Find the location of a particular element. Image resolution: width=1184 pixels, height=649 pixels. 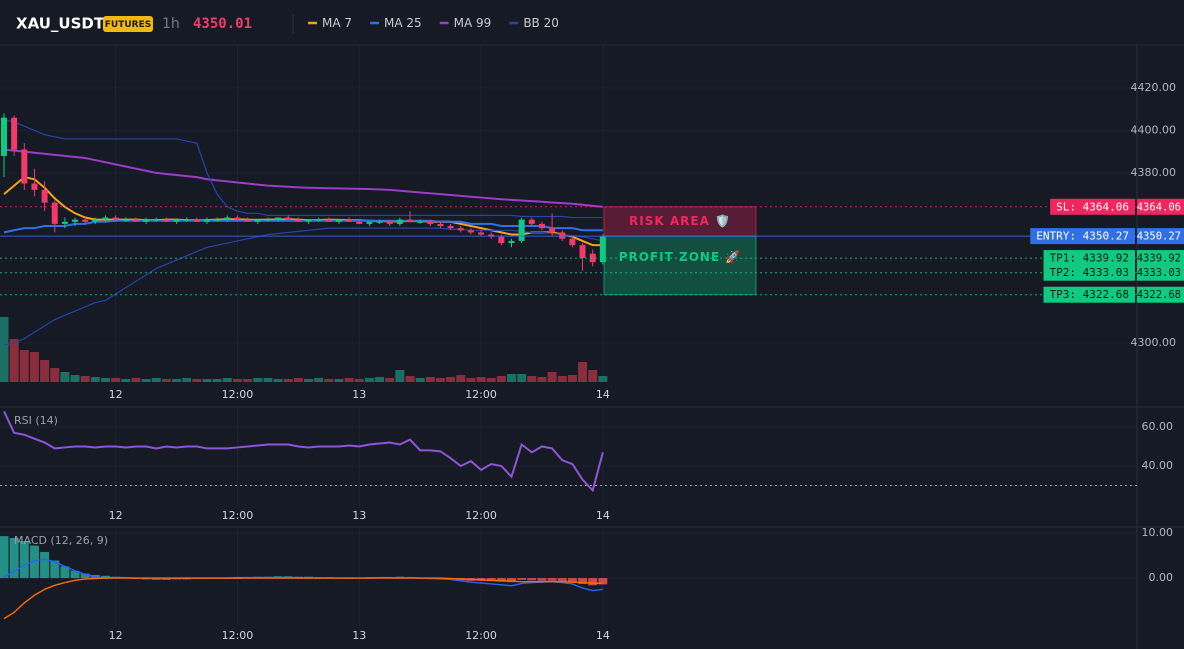

zone-label: RISK AREA 🛡️ is located at coordinates (680, 221).